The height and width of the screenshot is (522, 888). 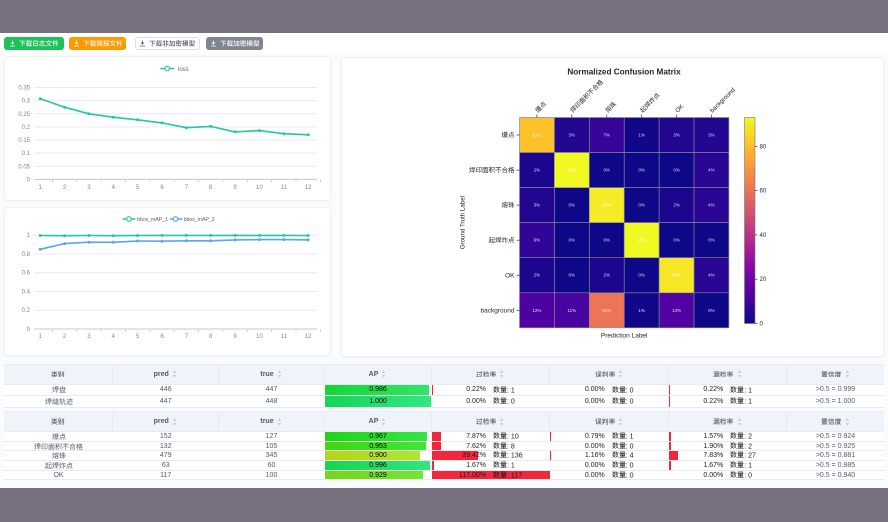 I want to click on svg-text: 0.1, so click(x=26, y=154).